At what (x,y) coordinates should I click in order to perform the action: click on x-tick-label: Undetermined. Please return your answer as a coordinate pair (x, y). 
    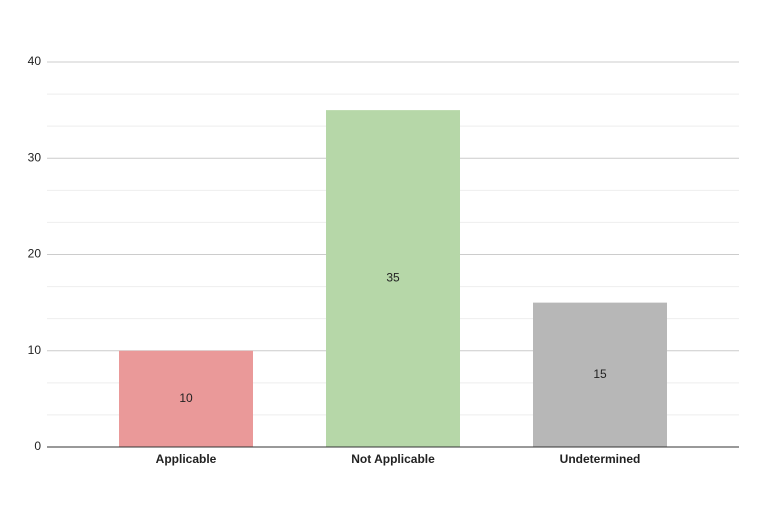
    Looking at the image, I should click on (600, 459).